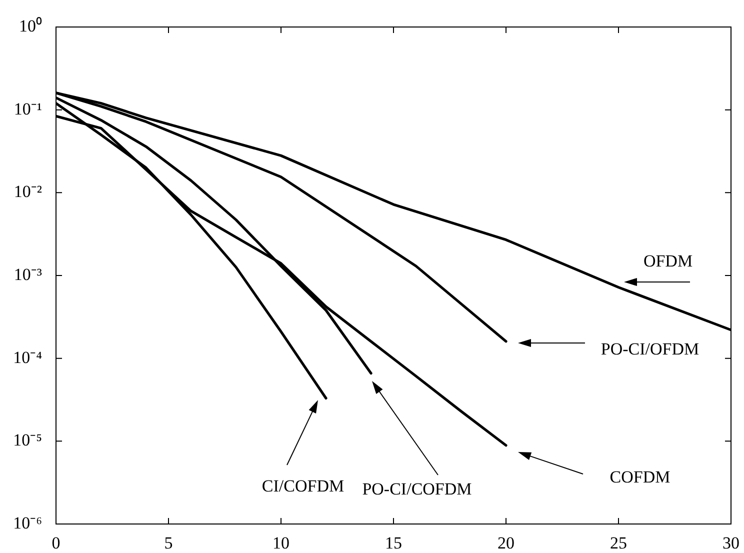  I want to click on y-tick-label: 10⁻⁶, so click(27, 522).